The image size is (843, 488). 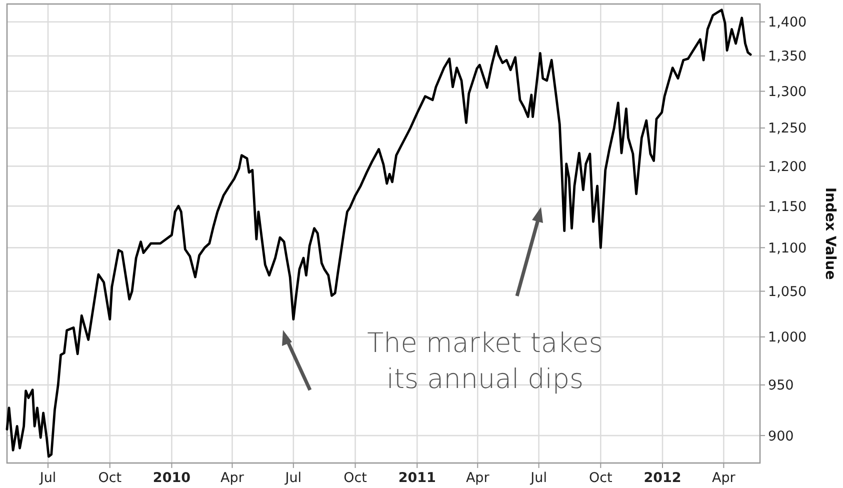 I want to click on y-tick-label: 1,100, so click(x=787, y=248).